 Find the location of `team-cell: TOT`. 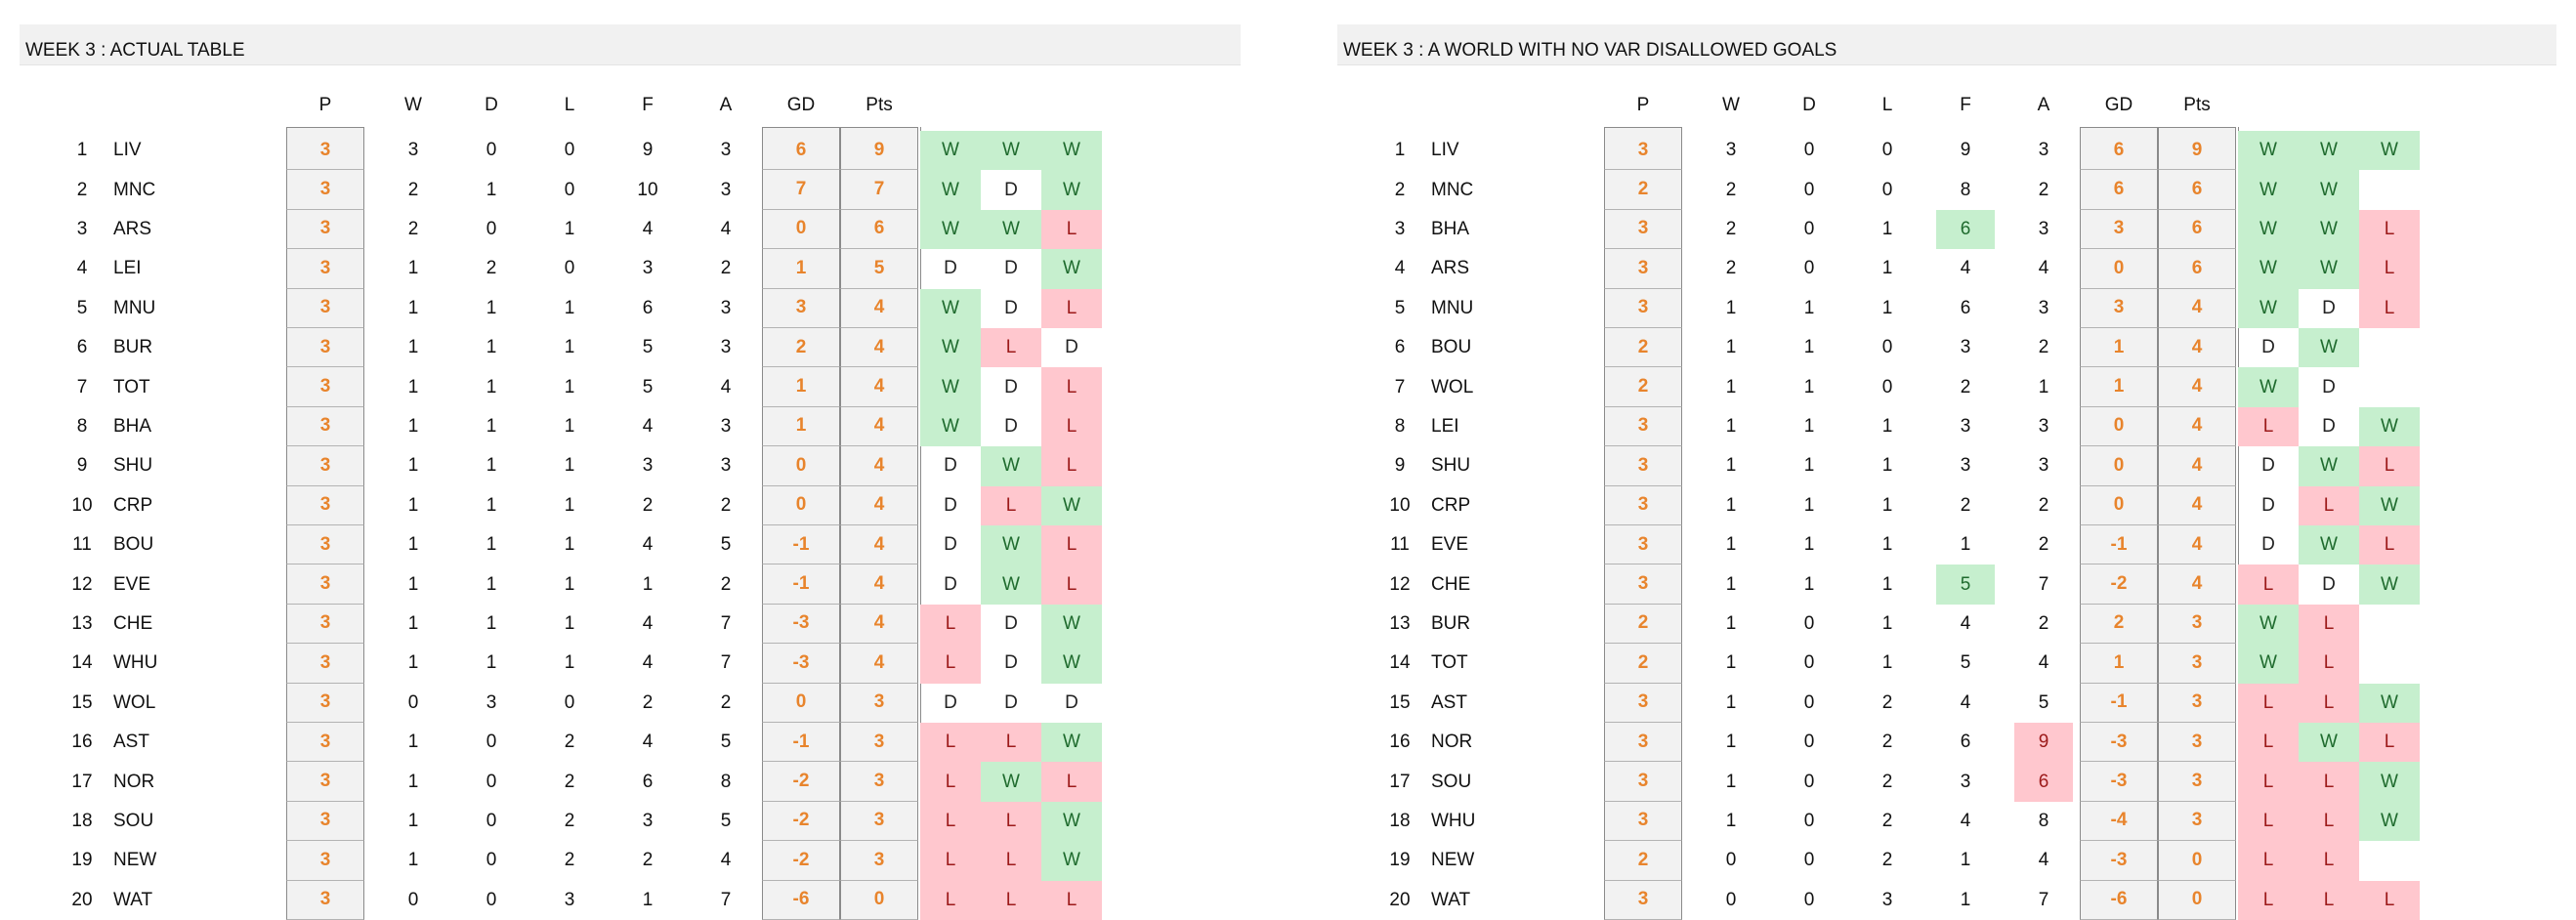

team-cell: TOT is located at coordinates (1449, 663).